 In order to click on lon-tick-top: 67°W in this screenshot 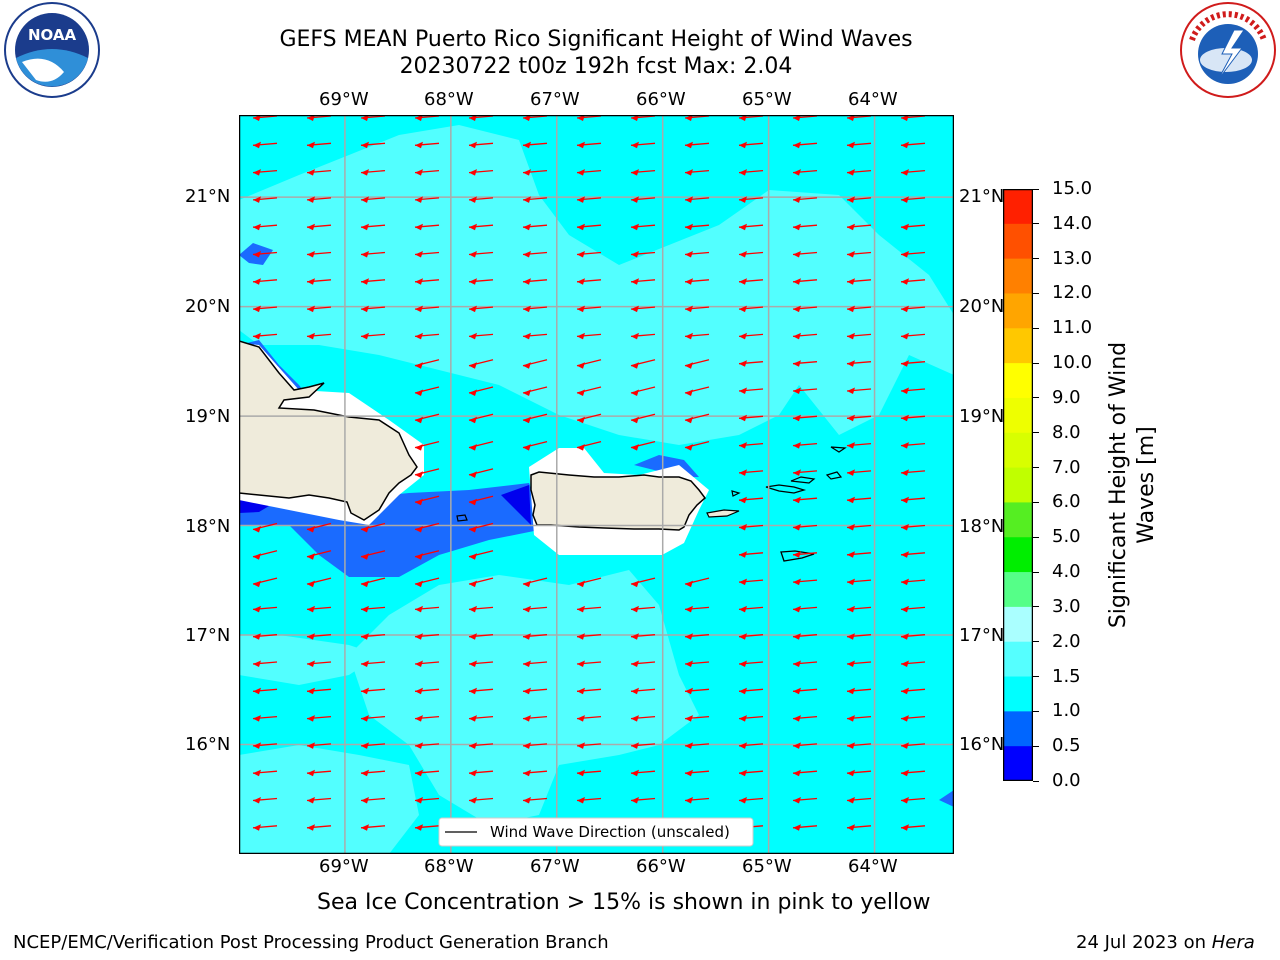, I will do `click(555, 99)`.